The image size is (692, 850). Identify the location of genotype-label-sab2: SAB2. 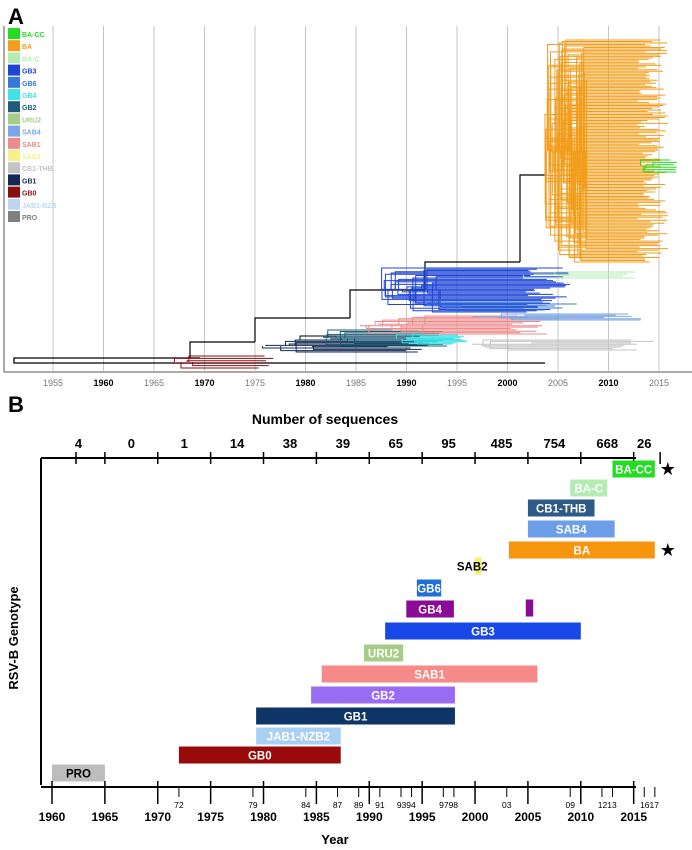
(472, 568).